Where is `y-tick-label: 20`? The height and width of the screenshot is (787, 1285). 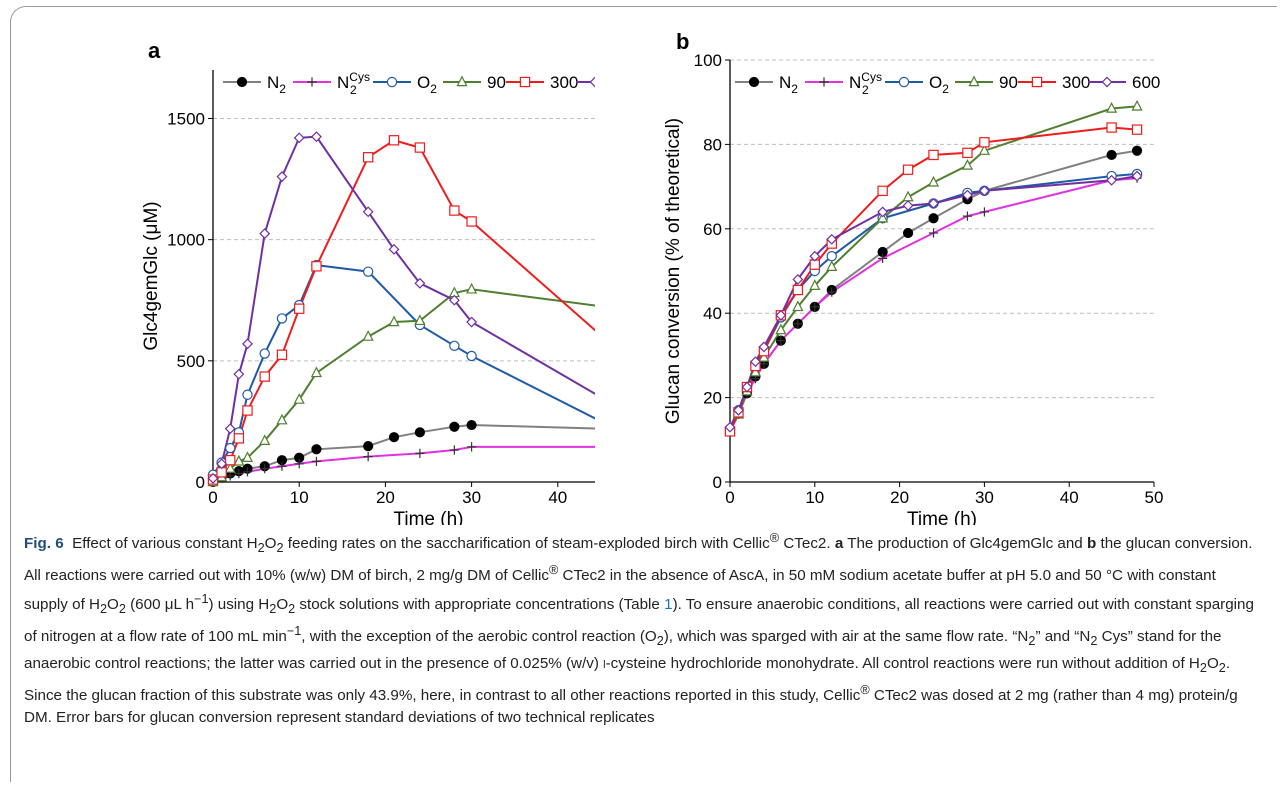
y-tick-label: 20 is located at coordinates (712, 398).